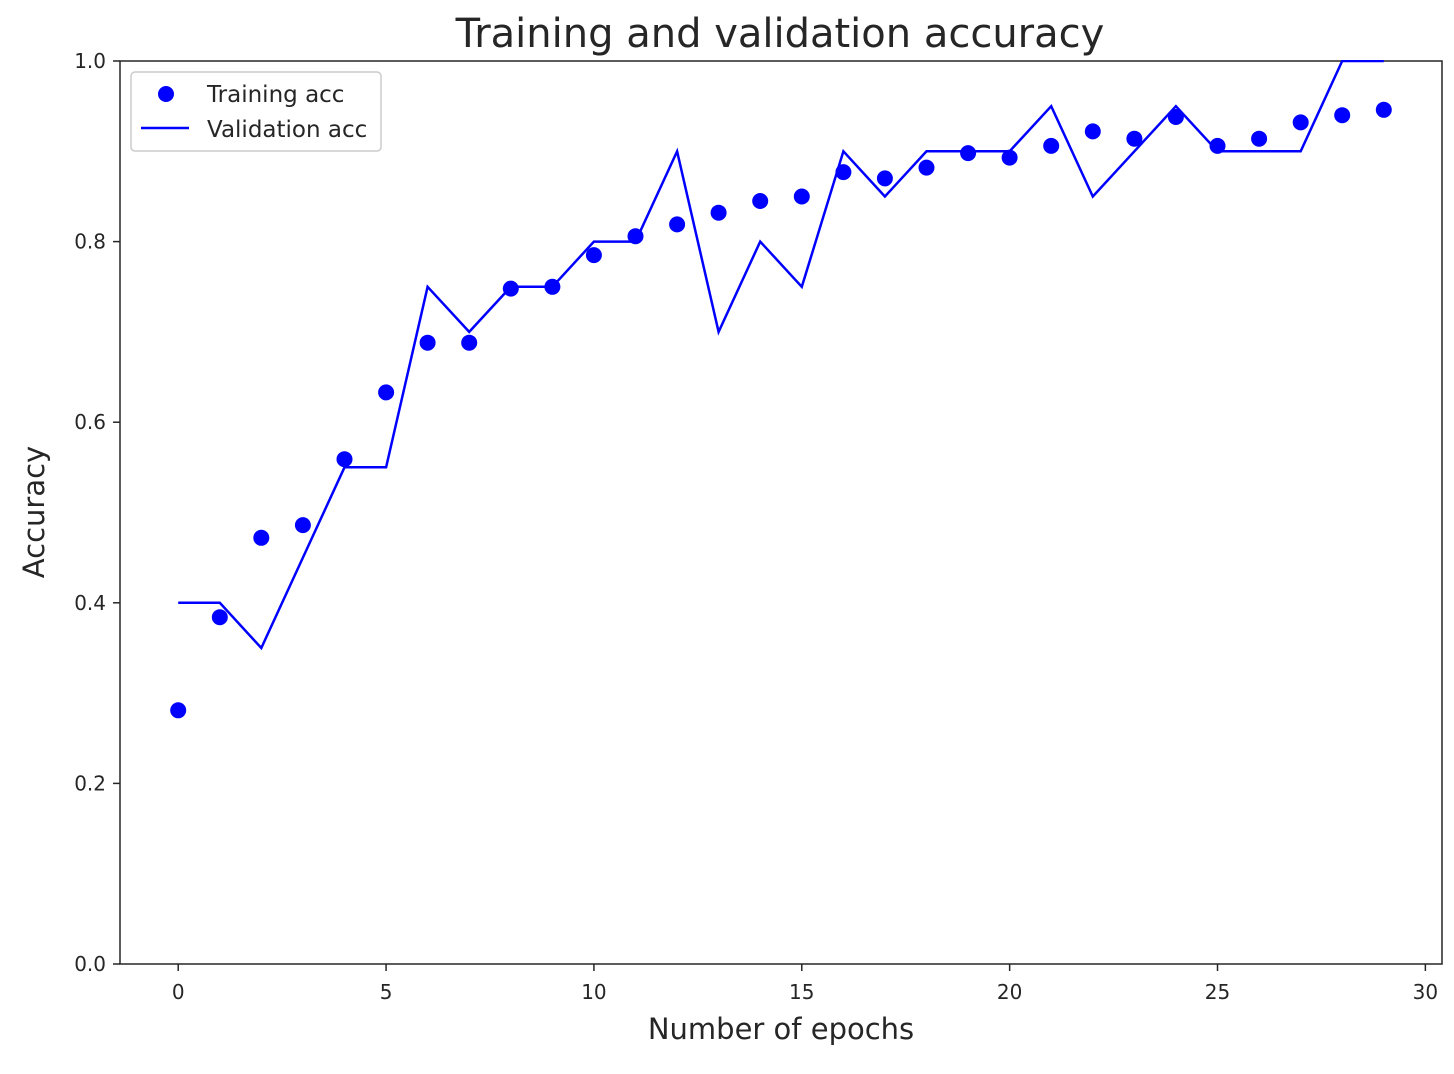 This screenshot has width=1454, height=1074. What do you see at coordinates (593, 992) in the screenshot?
I see `x-tick-label: 10` at bounding box center [593, 992].